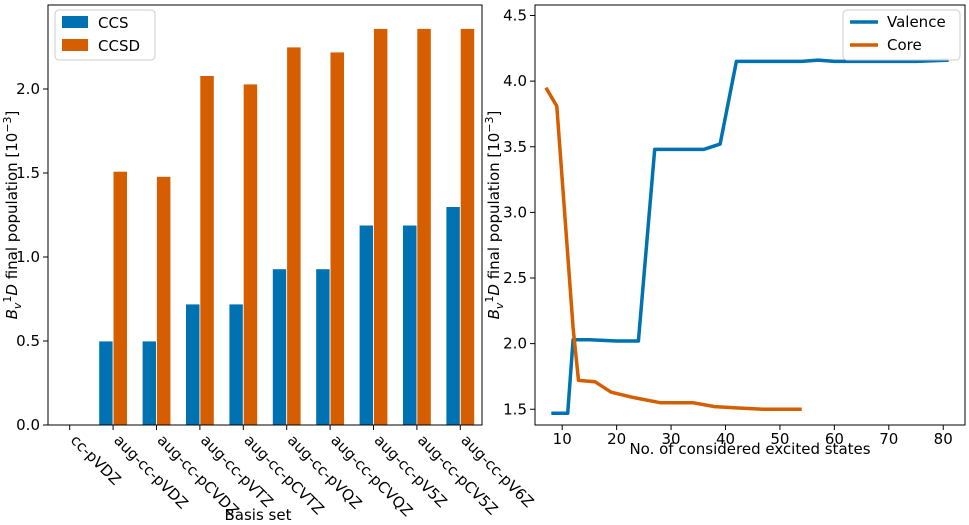 The image size is (969, 525). Describe the element at coordinates (671, 439) in the screenshot. I see `line-x-tick-label: 30` at that location.